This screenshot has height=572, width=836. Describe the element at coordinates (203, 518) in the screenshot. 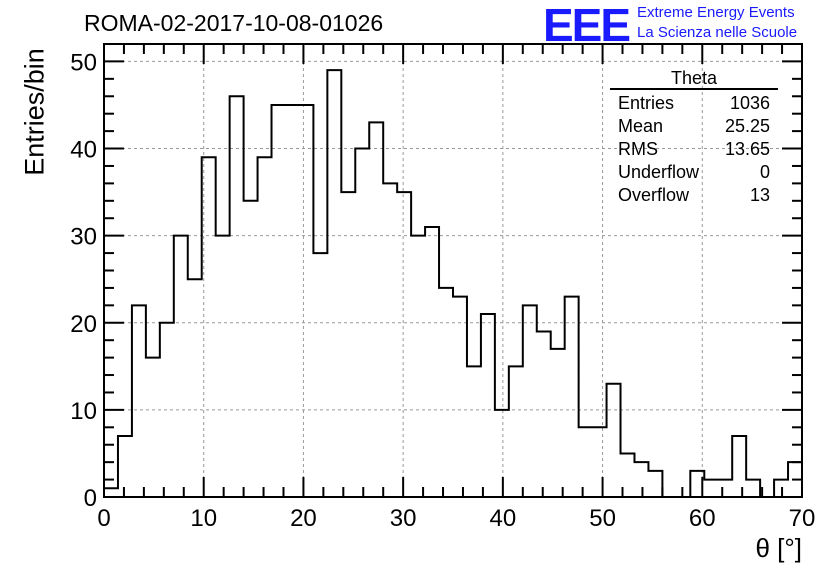

I see `x-tick-label: 10` at that location.